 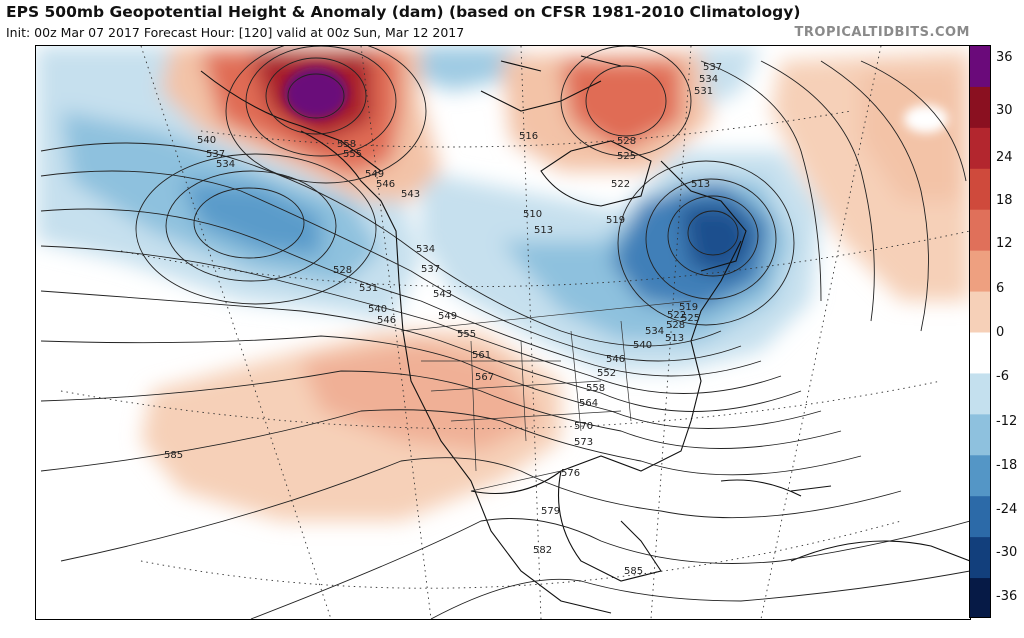 What do you see at coordinates (251, 218) in the screenshot?
I see `neg-anomaly-pacific-deep` at bounding box center [251, 218].